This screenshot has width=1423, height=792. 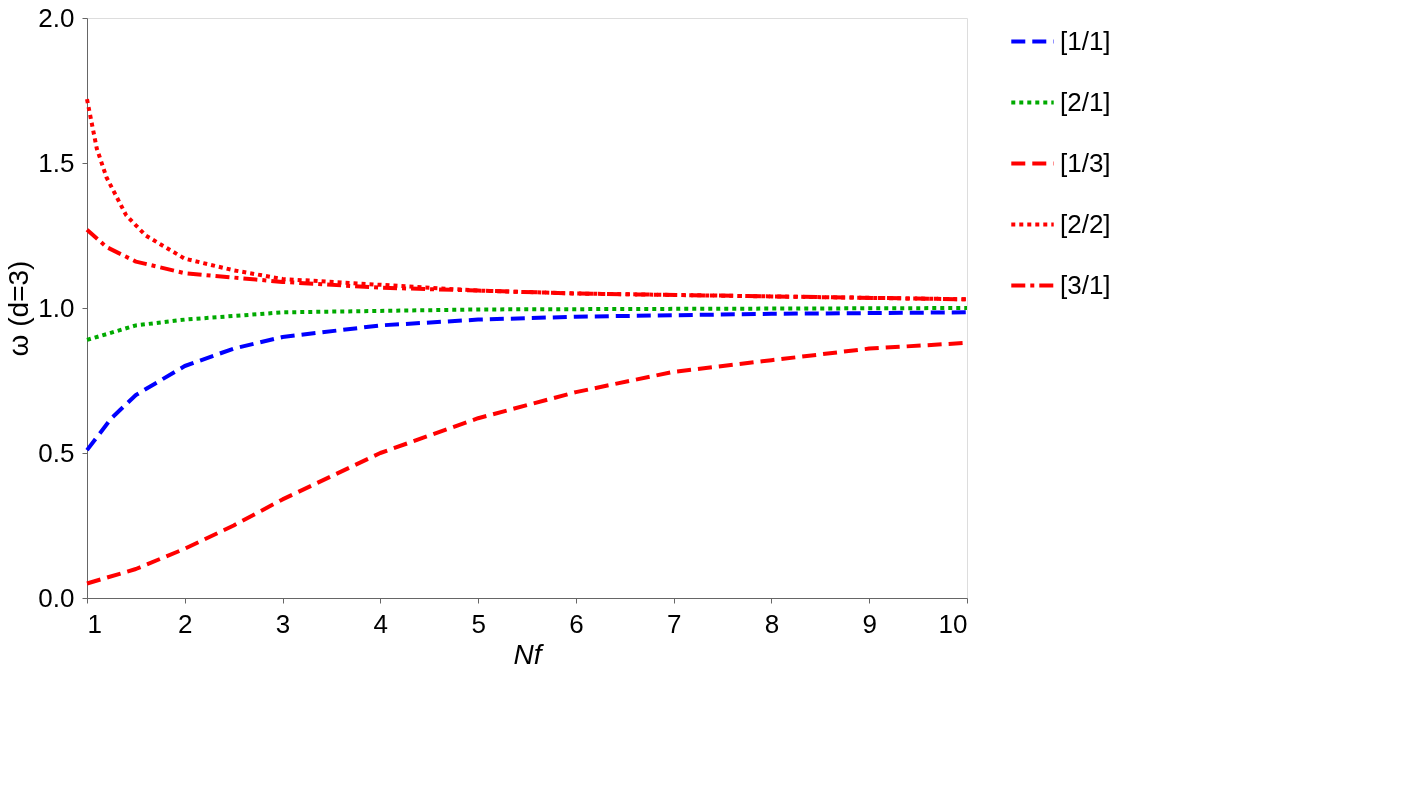 I want to click on x-tick-label: 5, so click(x=478, y=623).